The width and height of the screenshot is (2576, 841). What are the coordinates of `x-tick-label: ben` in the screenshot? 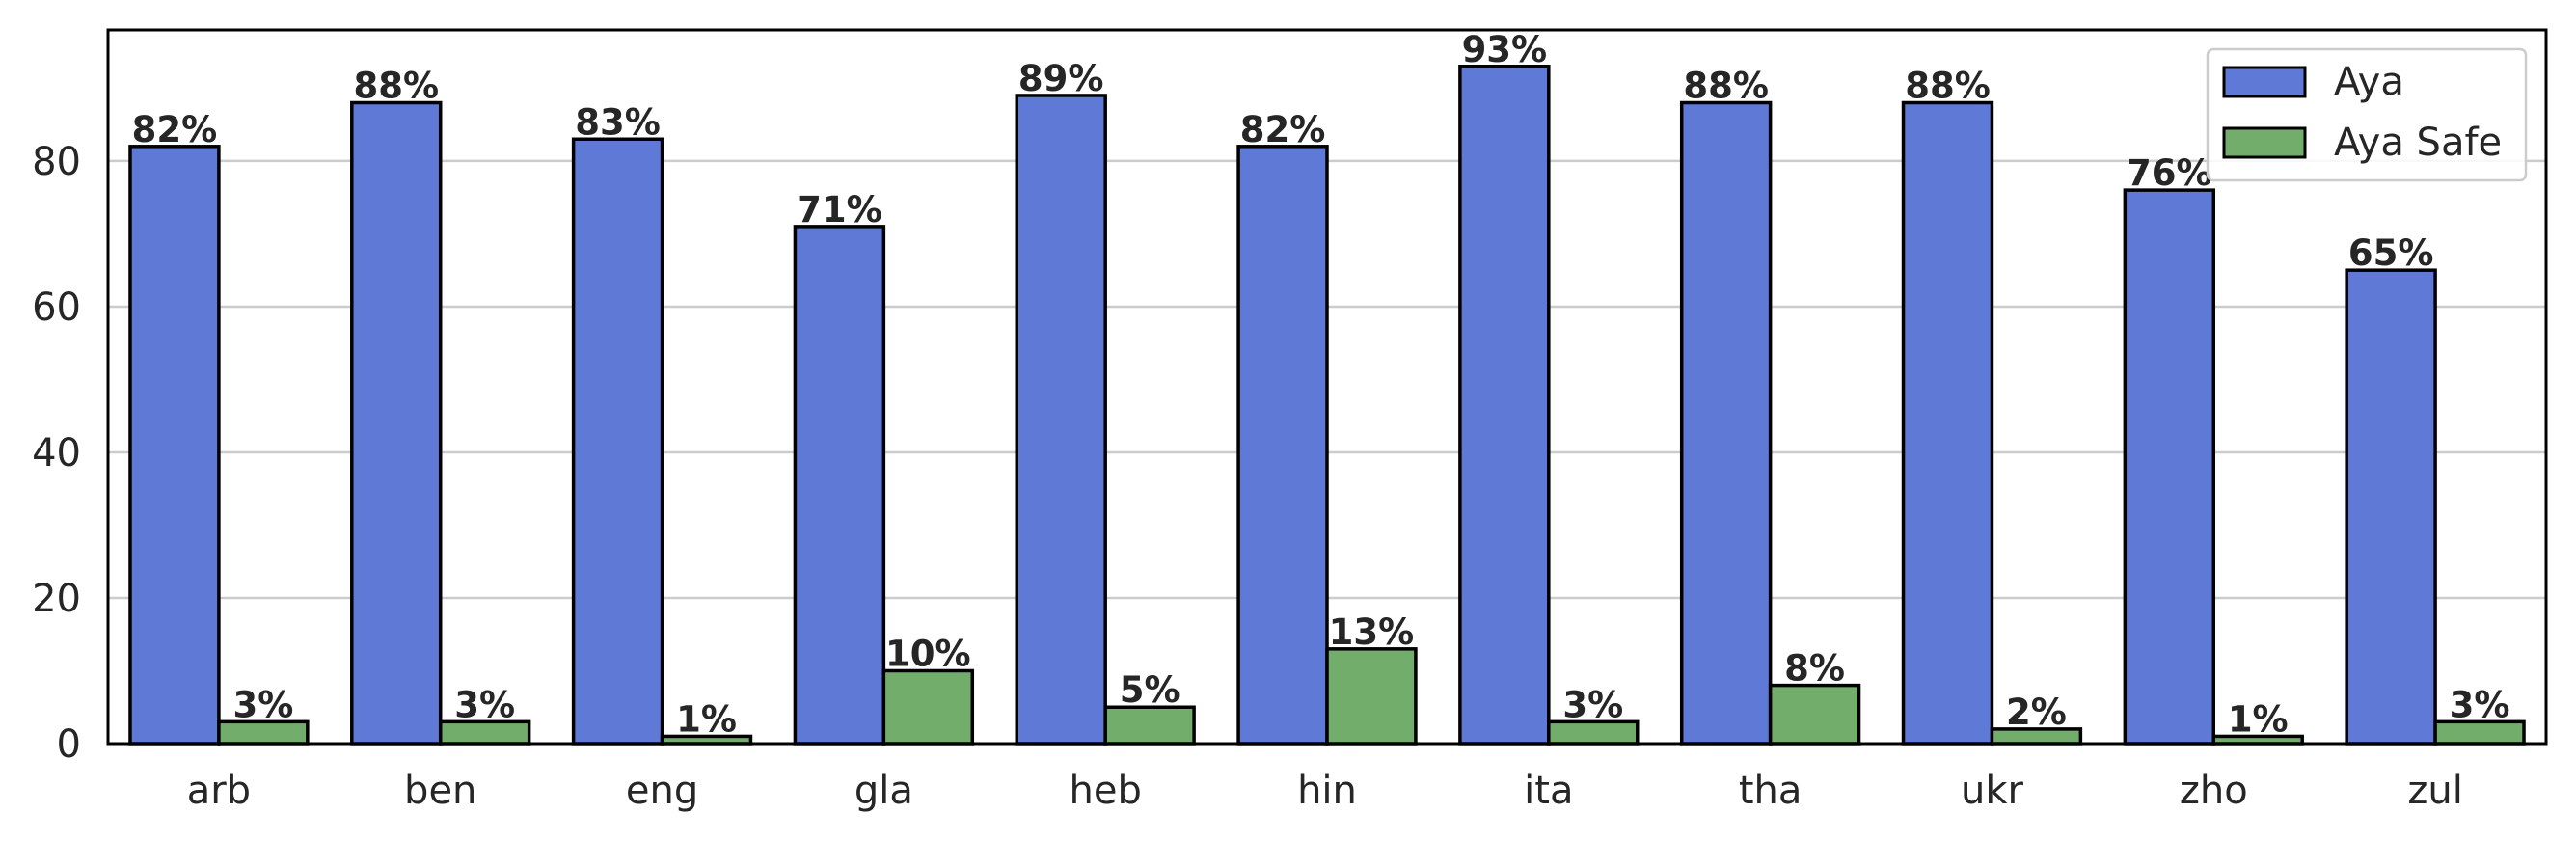 It's located at (440, 791).